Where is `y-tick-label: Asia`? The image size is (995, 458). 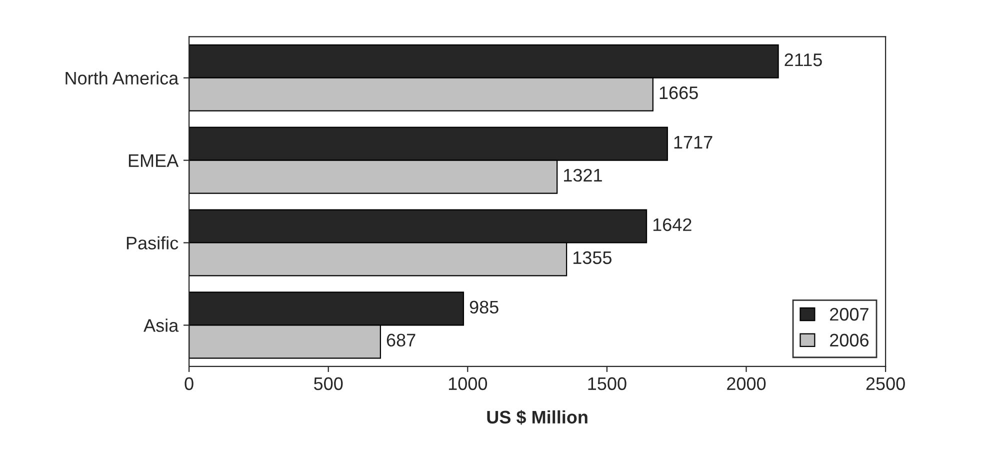 y-tick-label: Asia is located at coordinates (161, 325).